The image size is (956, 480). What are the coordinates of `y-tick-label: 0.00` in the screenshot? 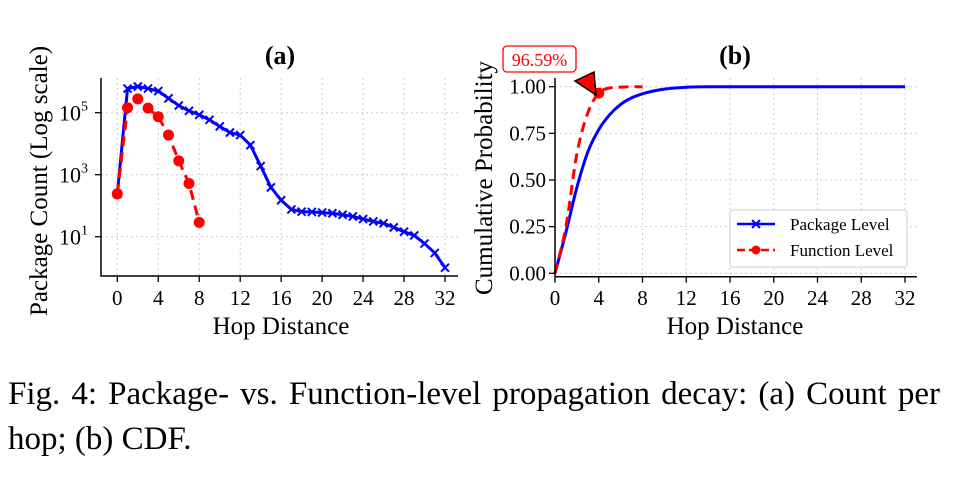 It's located at (527, 273).